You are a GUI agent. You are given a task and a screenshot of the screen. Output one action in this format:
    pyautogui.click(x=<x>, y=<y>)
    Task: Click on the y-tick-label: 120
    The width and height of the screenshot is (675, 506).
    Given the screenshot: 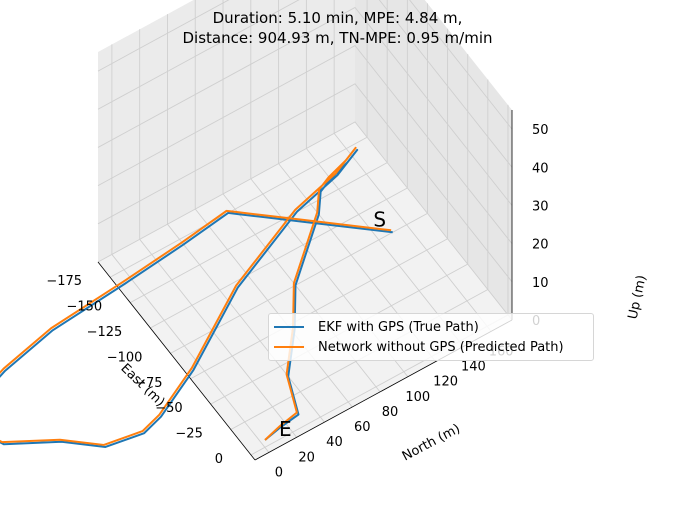 What is the action you would take?
    pyautogui.click(x=445, y=382)
    